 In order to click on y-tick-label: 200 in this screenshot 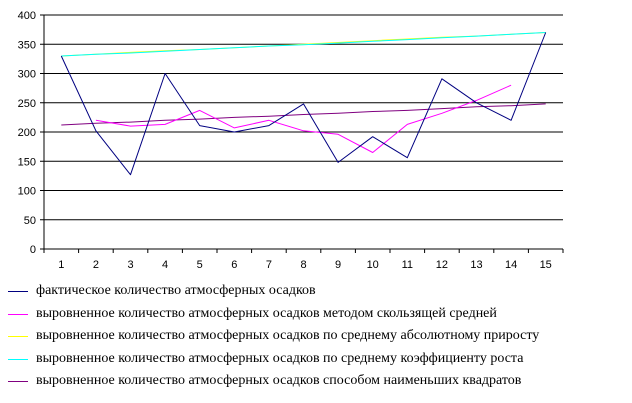, I will do `click(27, 133)`.